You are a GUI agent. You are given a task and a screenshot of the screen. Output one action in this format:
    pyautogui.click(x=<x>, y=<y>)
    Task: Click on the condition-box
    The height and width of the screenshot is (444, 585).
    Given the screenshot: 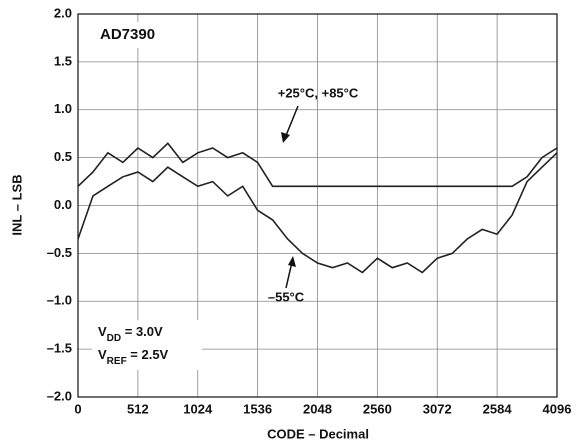 What is the action you would take?
    pyautogui.click(x=147, y=345)
    